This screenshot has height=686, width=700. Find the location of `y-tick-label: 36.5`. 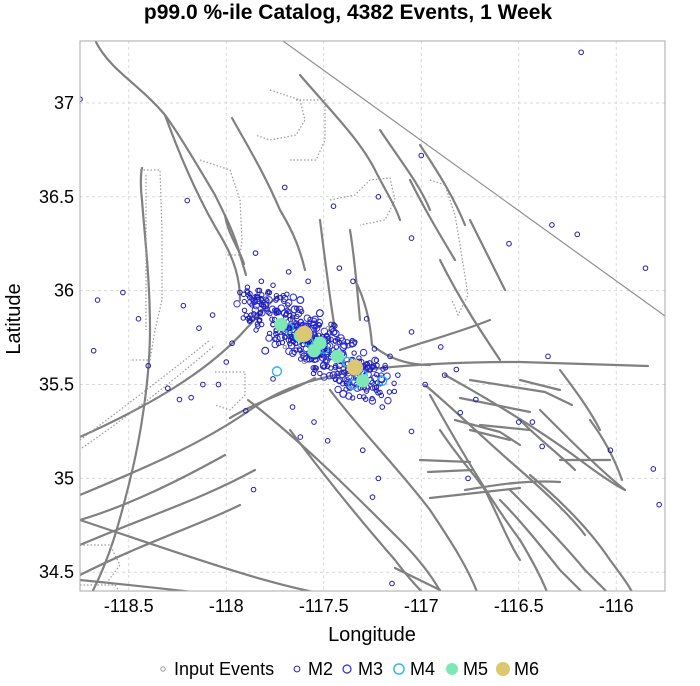

y-tick-label: 36.5 is located at coordinates (56, 197).